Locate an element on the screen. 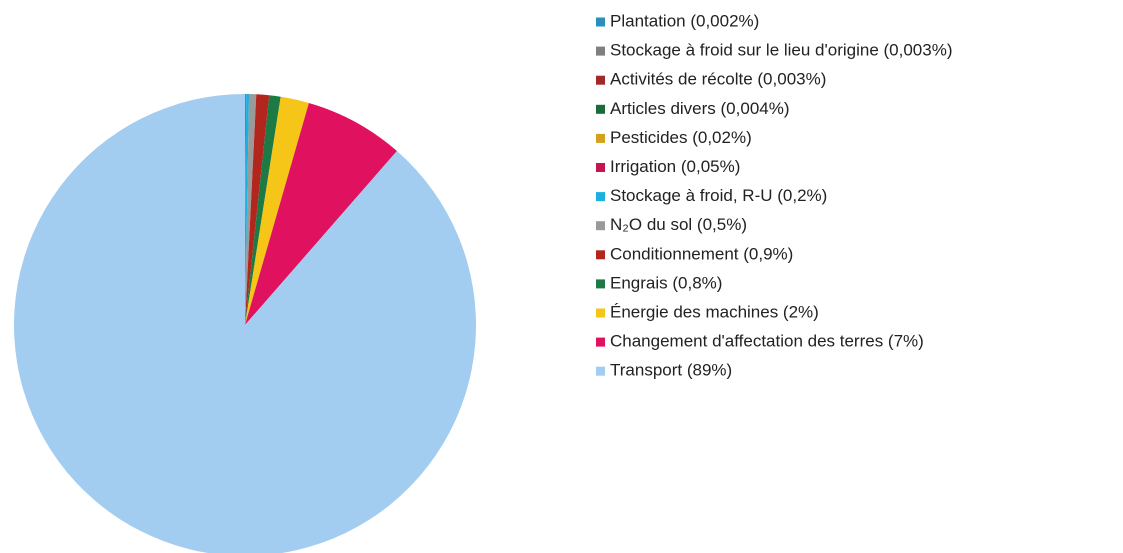  legend-label: Irrigation (0,05%) is located at coordinates (675, 166).